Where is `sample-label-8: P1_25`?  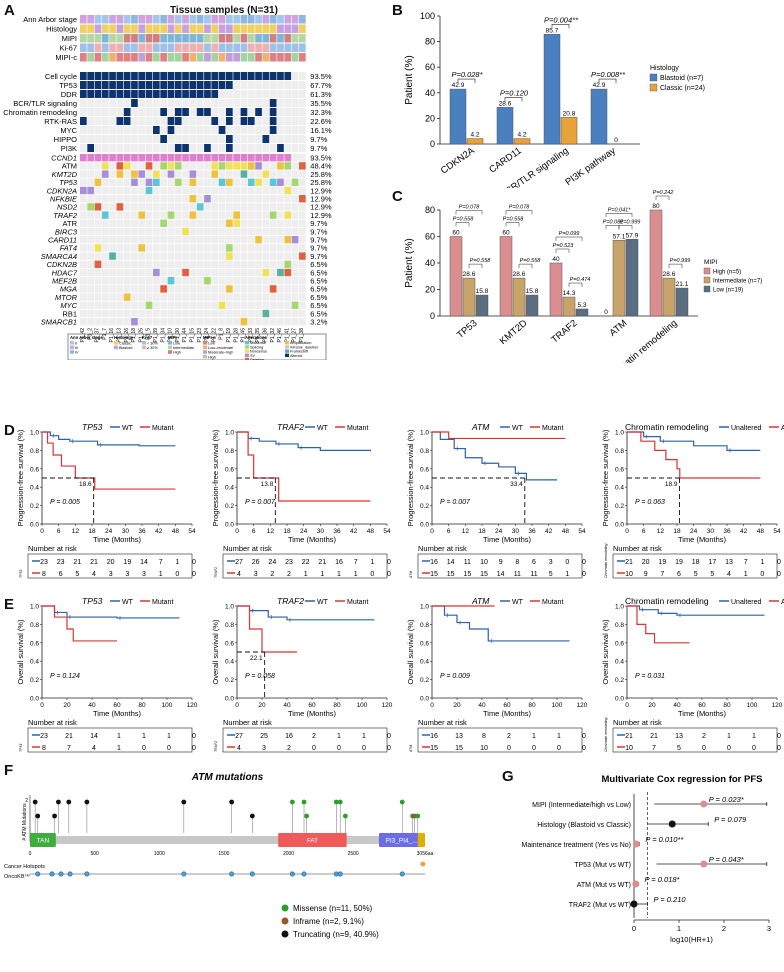
sample-label-8: P1_25 is located at coordinates (141, 335).